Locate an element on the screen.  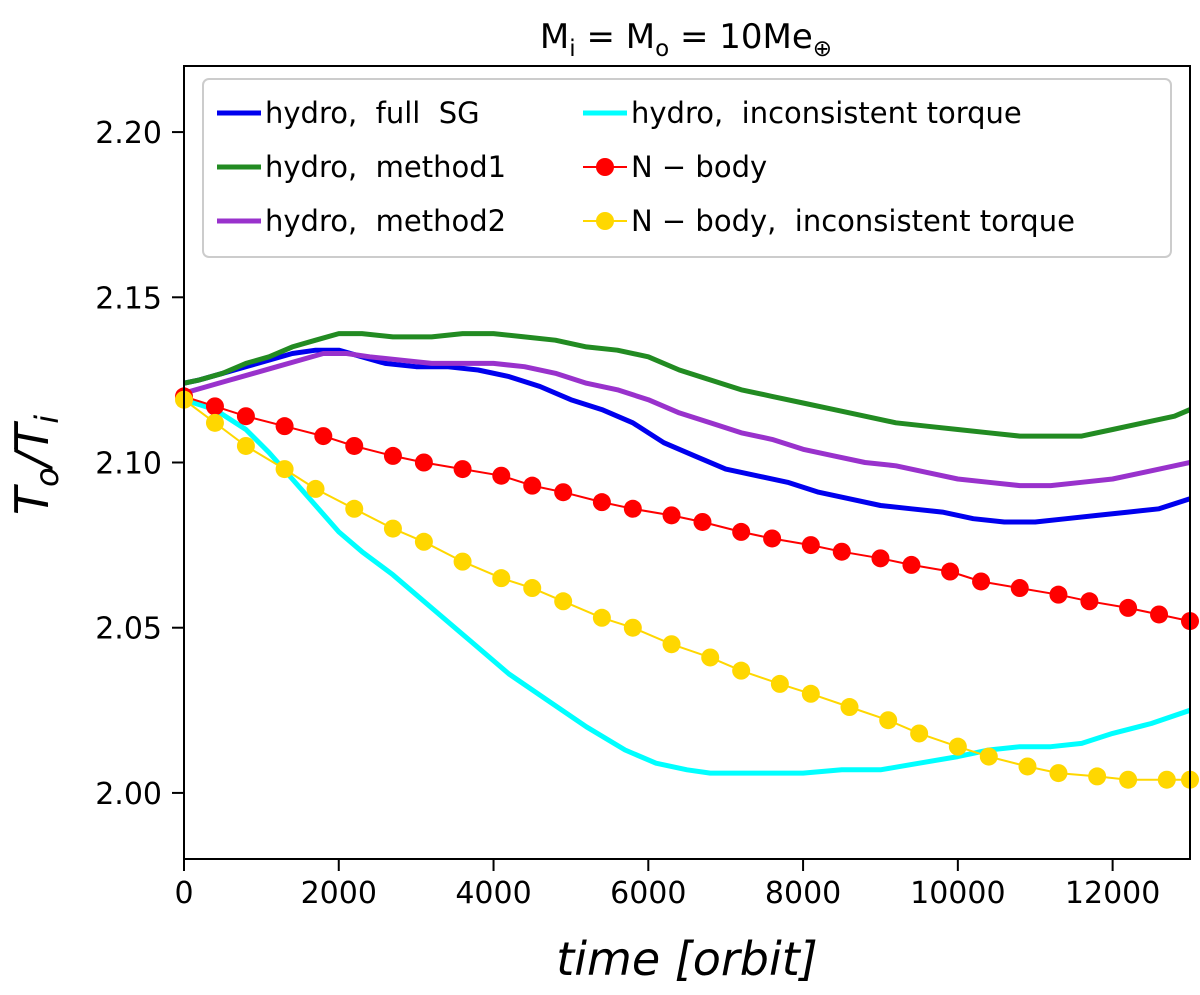
series-line-hydro-method2 is located at coordinates (687, 420).